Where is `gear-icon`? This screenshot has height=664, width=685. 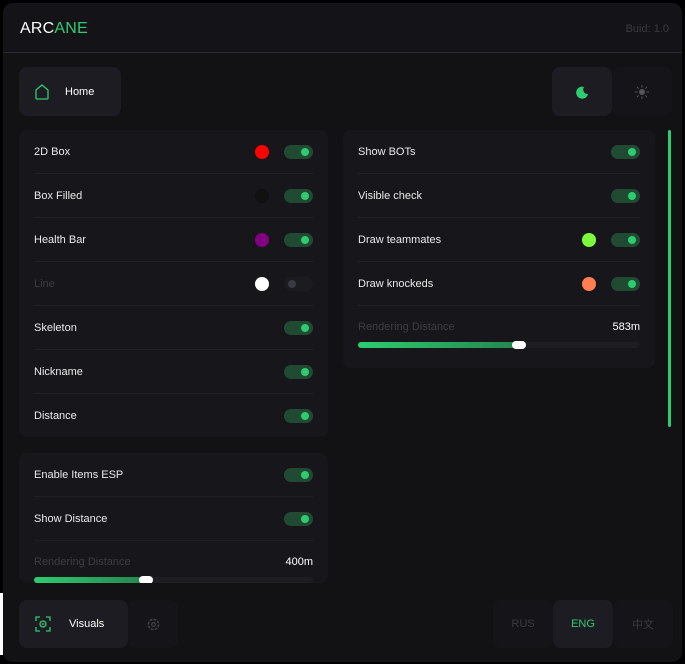
gear-icon is located at coordinates (153, 624).